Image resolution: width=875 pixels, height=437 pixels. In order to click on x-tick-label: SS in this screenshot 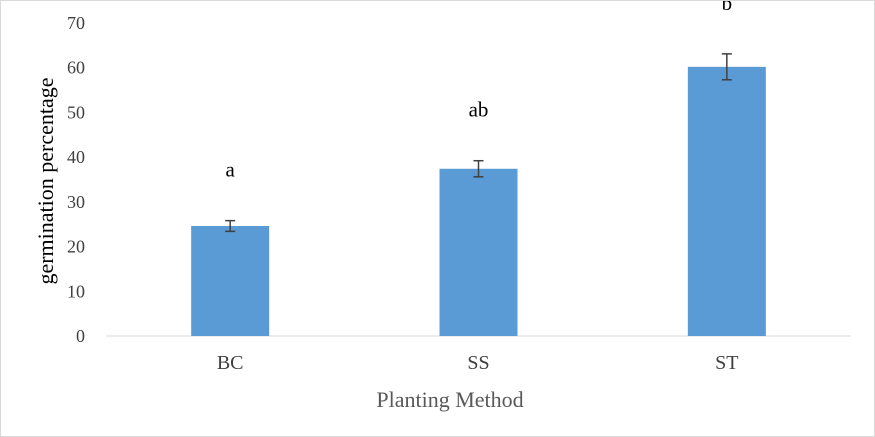, I will do `click(478, 363)`.